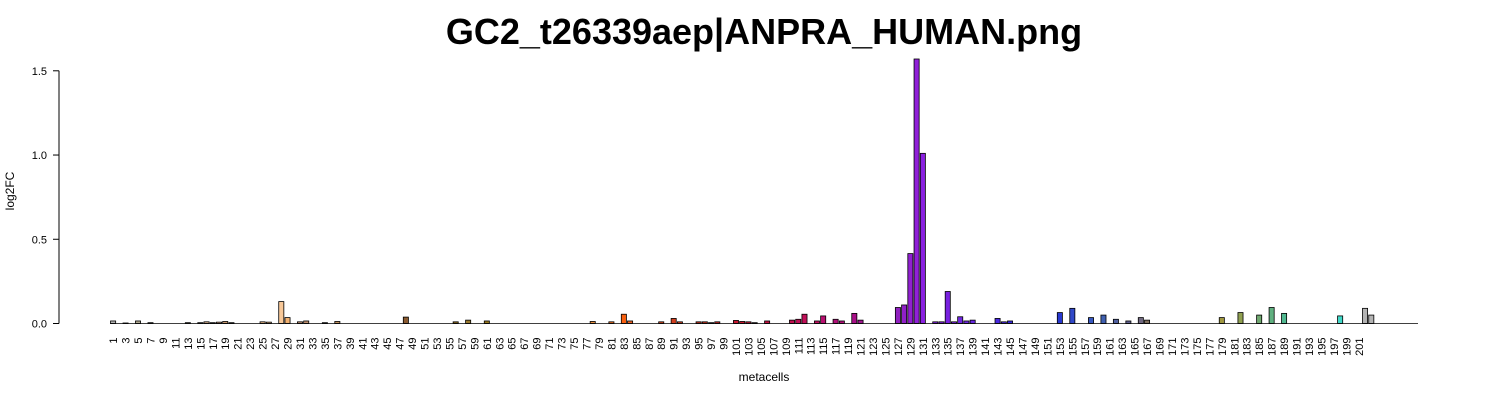  Describe the element at coordinates (1061, 347) in the screenshot. I see `x-tick-label: 153` at that location.